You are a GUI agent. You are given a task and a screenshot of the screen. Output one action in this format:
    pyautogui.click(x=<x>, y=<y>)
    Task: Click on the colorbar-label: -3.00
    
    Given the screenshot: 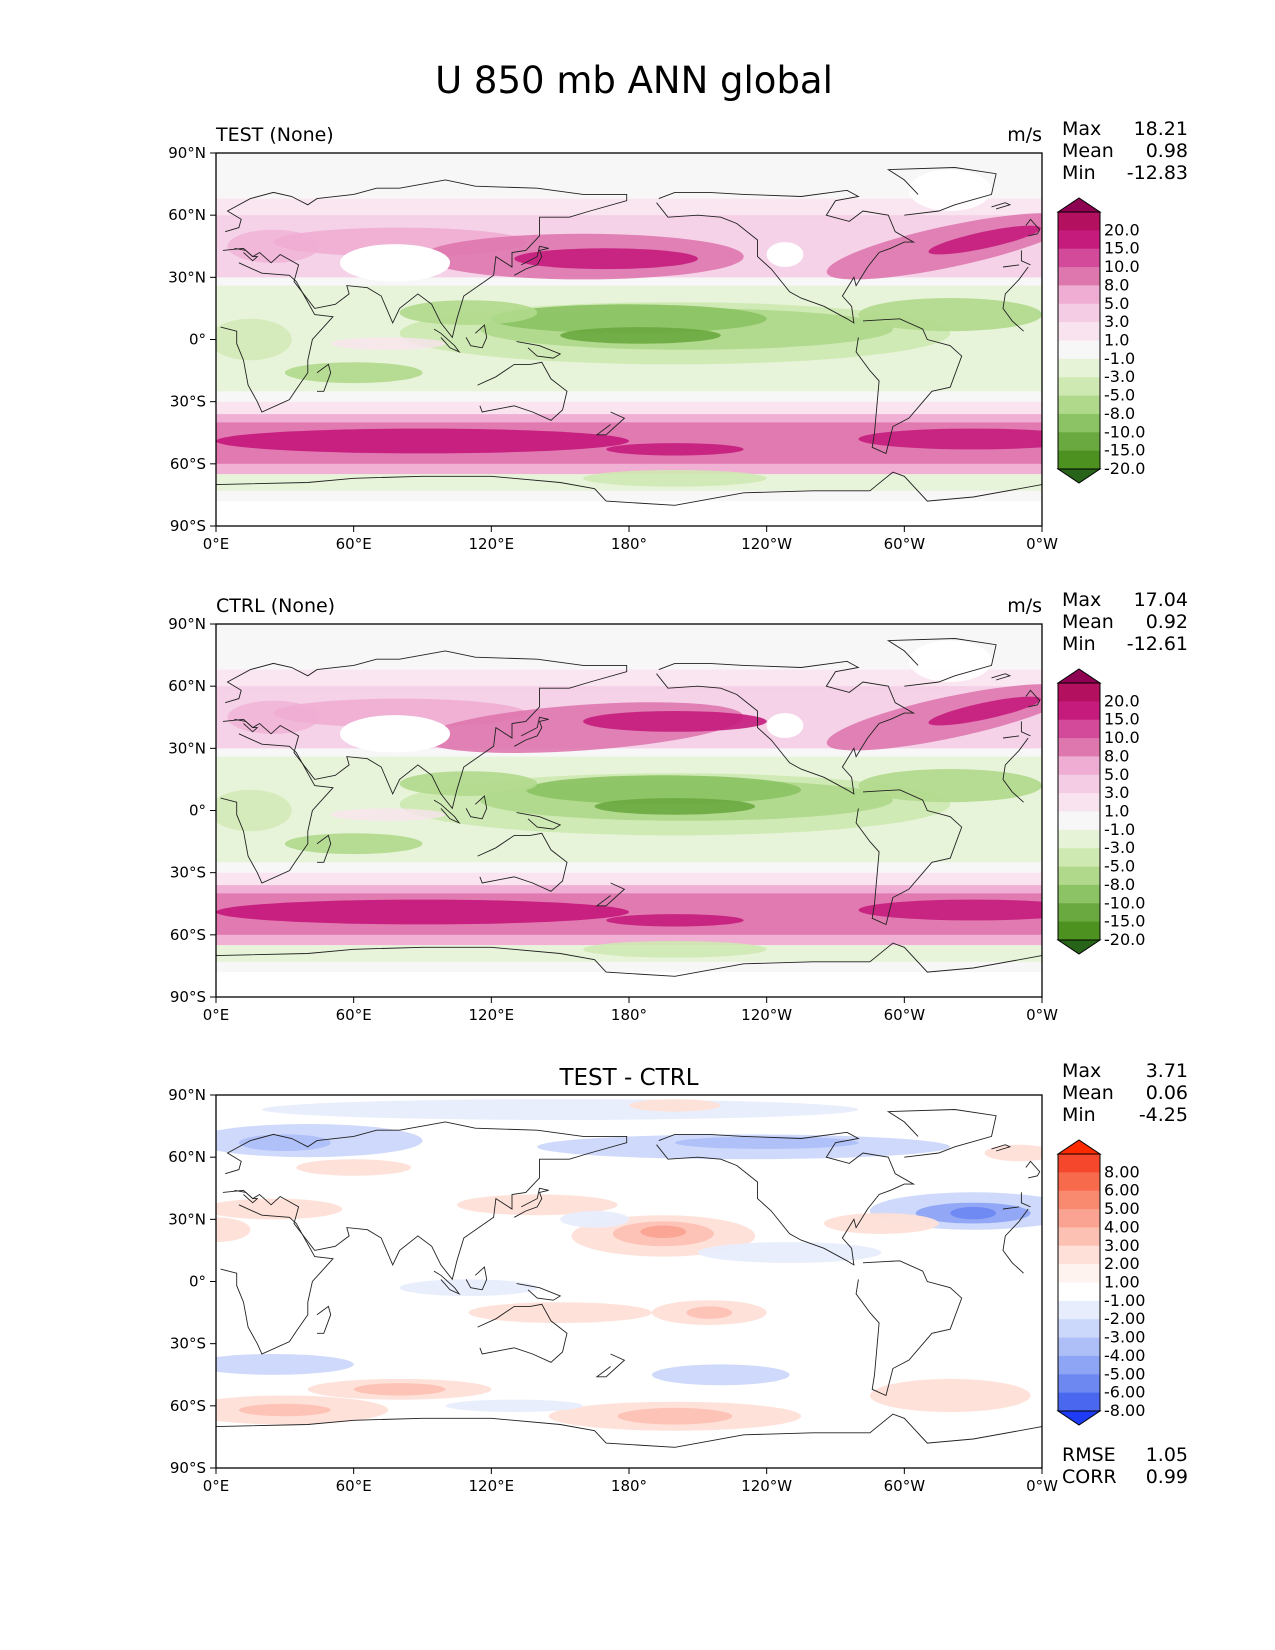 What is the action you would take?
    pyautogui.click(x=1124, y=1337)
    